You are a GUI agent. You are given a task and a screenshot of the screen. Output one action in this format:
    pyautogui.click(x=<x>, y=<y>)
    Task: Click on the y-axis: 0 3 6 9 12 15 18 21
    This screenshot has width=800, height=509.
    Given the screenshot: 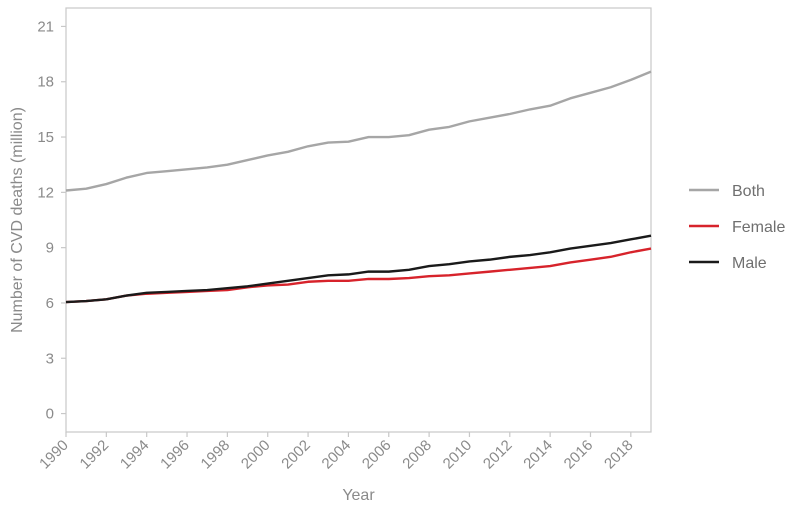 What is the action you would take?
    pyautogui.click(x=51, y=220)
    